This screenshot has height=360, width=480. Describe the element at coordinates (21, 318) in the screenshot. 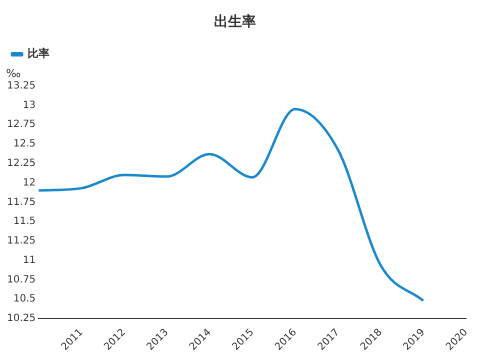

I see `y-tick-label: 10.25` at that location.